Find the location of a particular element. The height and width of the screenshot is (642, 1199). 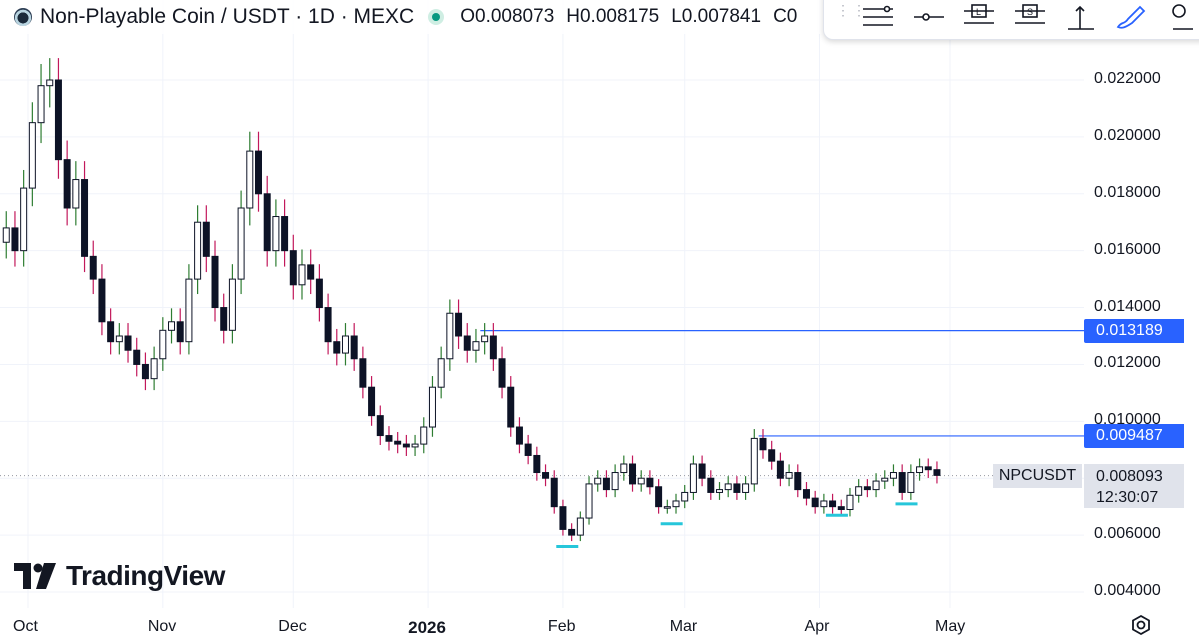

date-tick-label: May is located at coordinates (950, 626).